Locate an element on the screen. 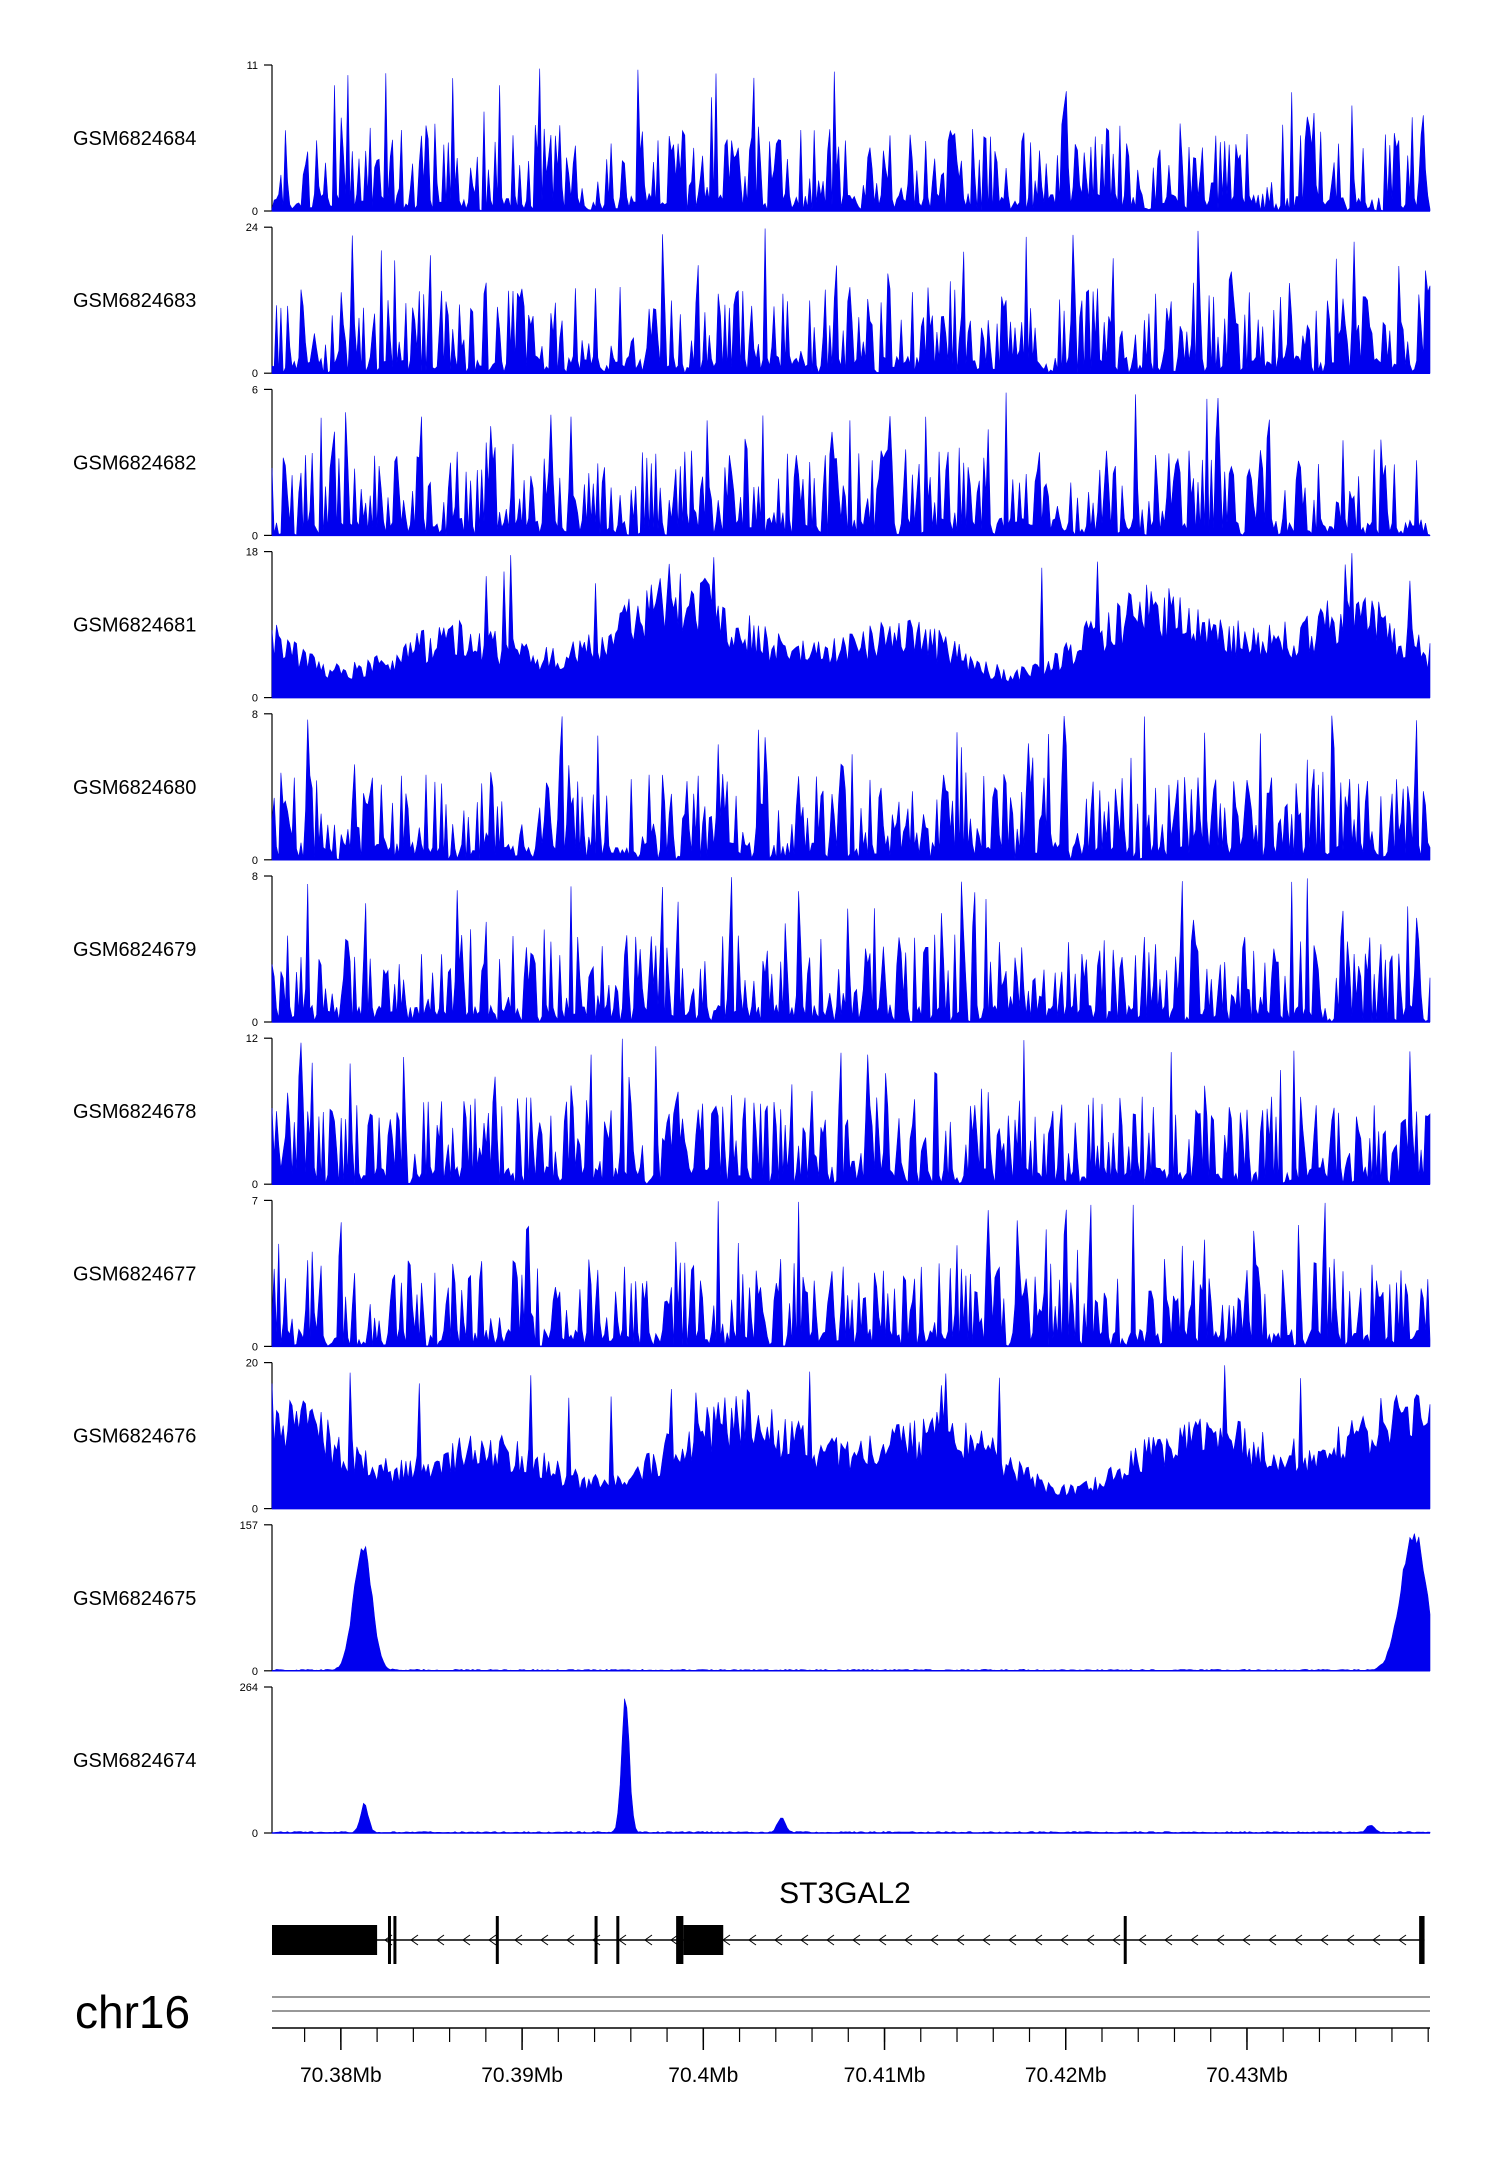  track-label: GSM6824683 is located at coordinates (134, 301).